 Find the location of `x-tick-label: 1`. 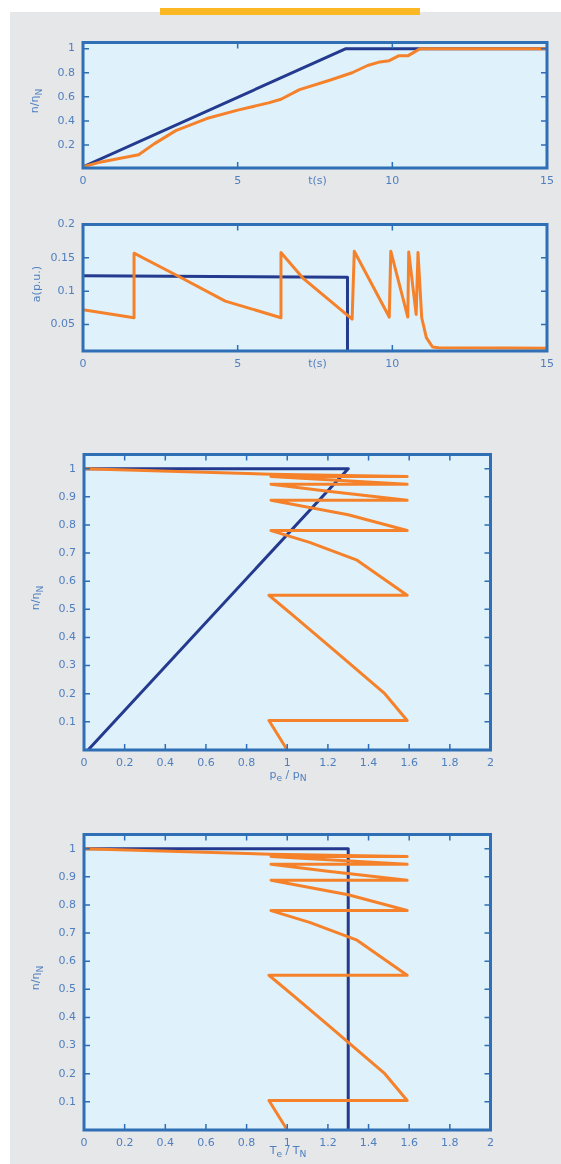

x-tick-label: 1 is located at coordinates (287, 763).